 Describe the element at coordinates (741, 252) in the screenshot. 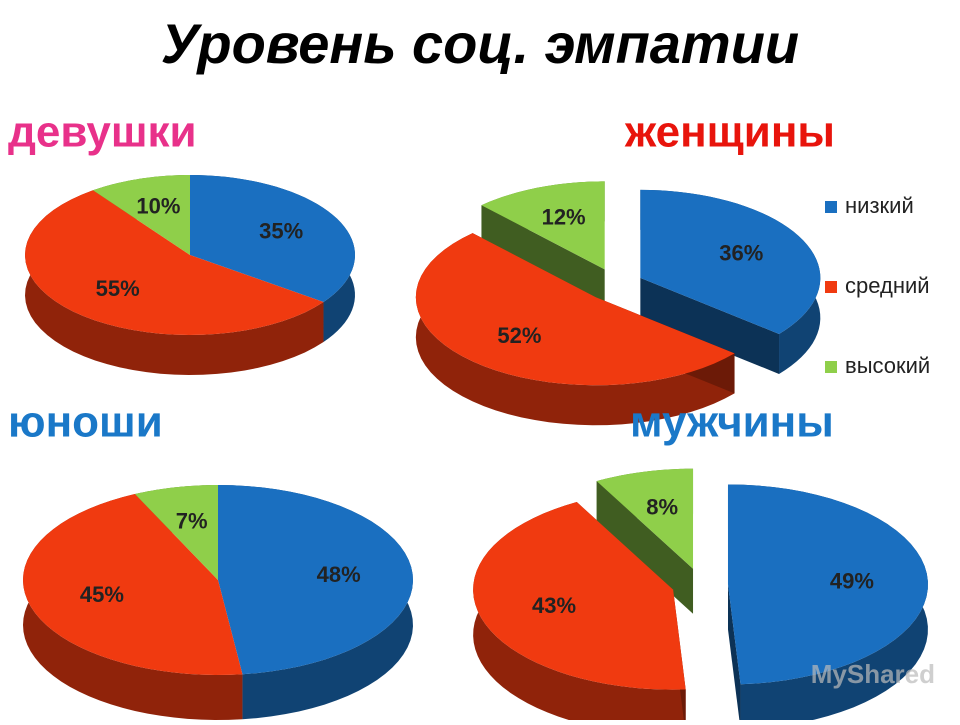

I see `data-label: 36%` at that location.